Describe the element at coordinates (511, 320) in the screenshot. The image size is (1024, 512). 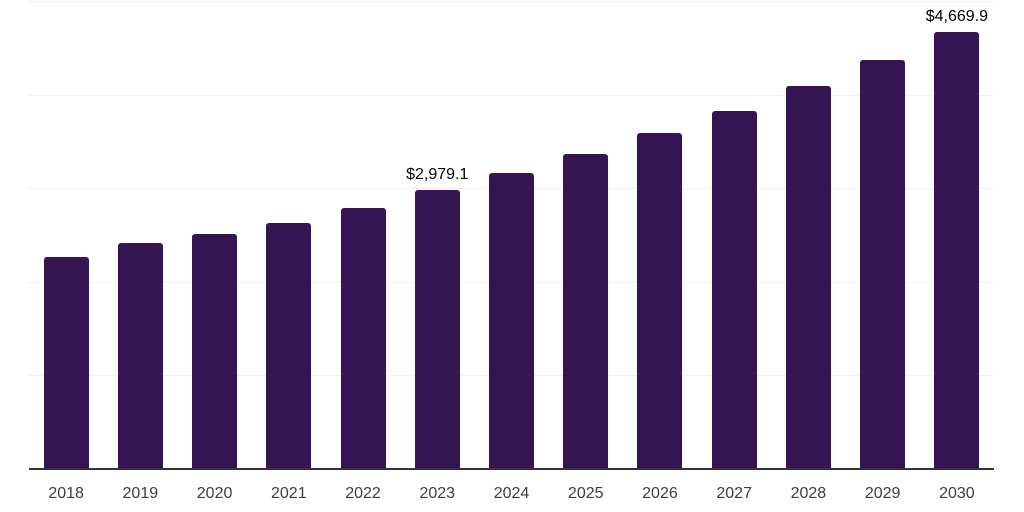
I see `bar-2024` at that location.